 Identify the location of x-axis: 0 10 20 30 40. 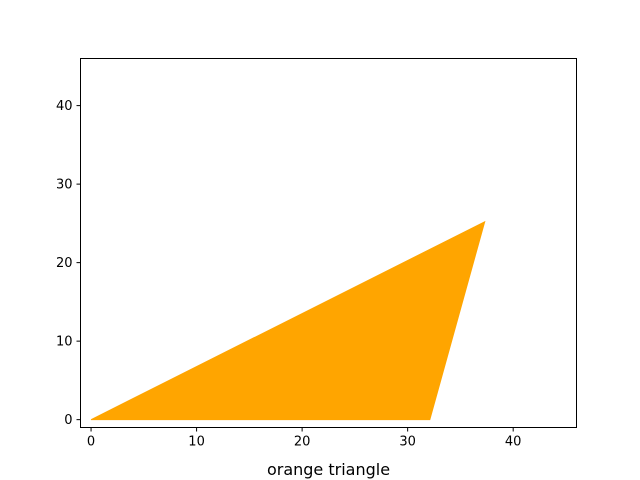
(304, 438).